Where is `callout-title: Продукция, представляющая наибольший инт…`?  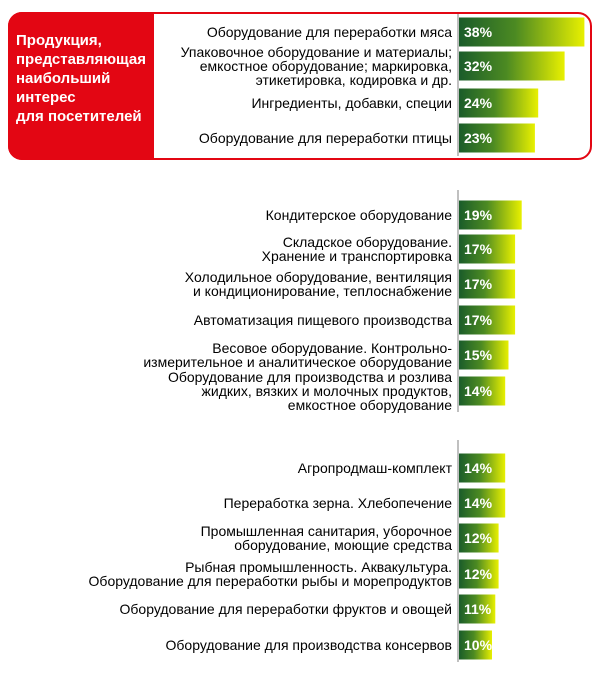 callout-title: Продукция, представляющая наибольший инт… is located at coordinates (81, 78).